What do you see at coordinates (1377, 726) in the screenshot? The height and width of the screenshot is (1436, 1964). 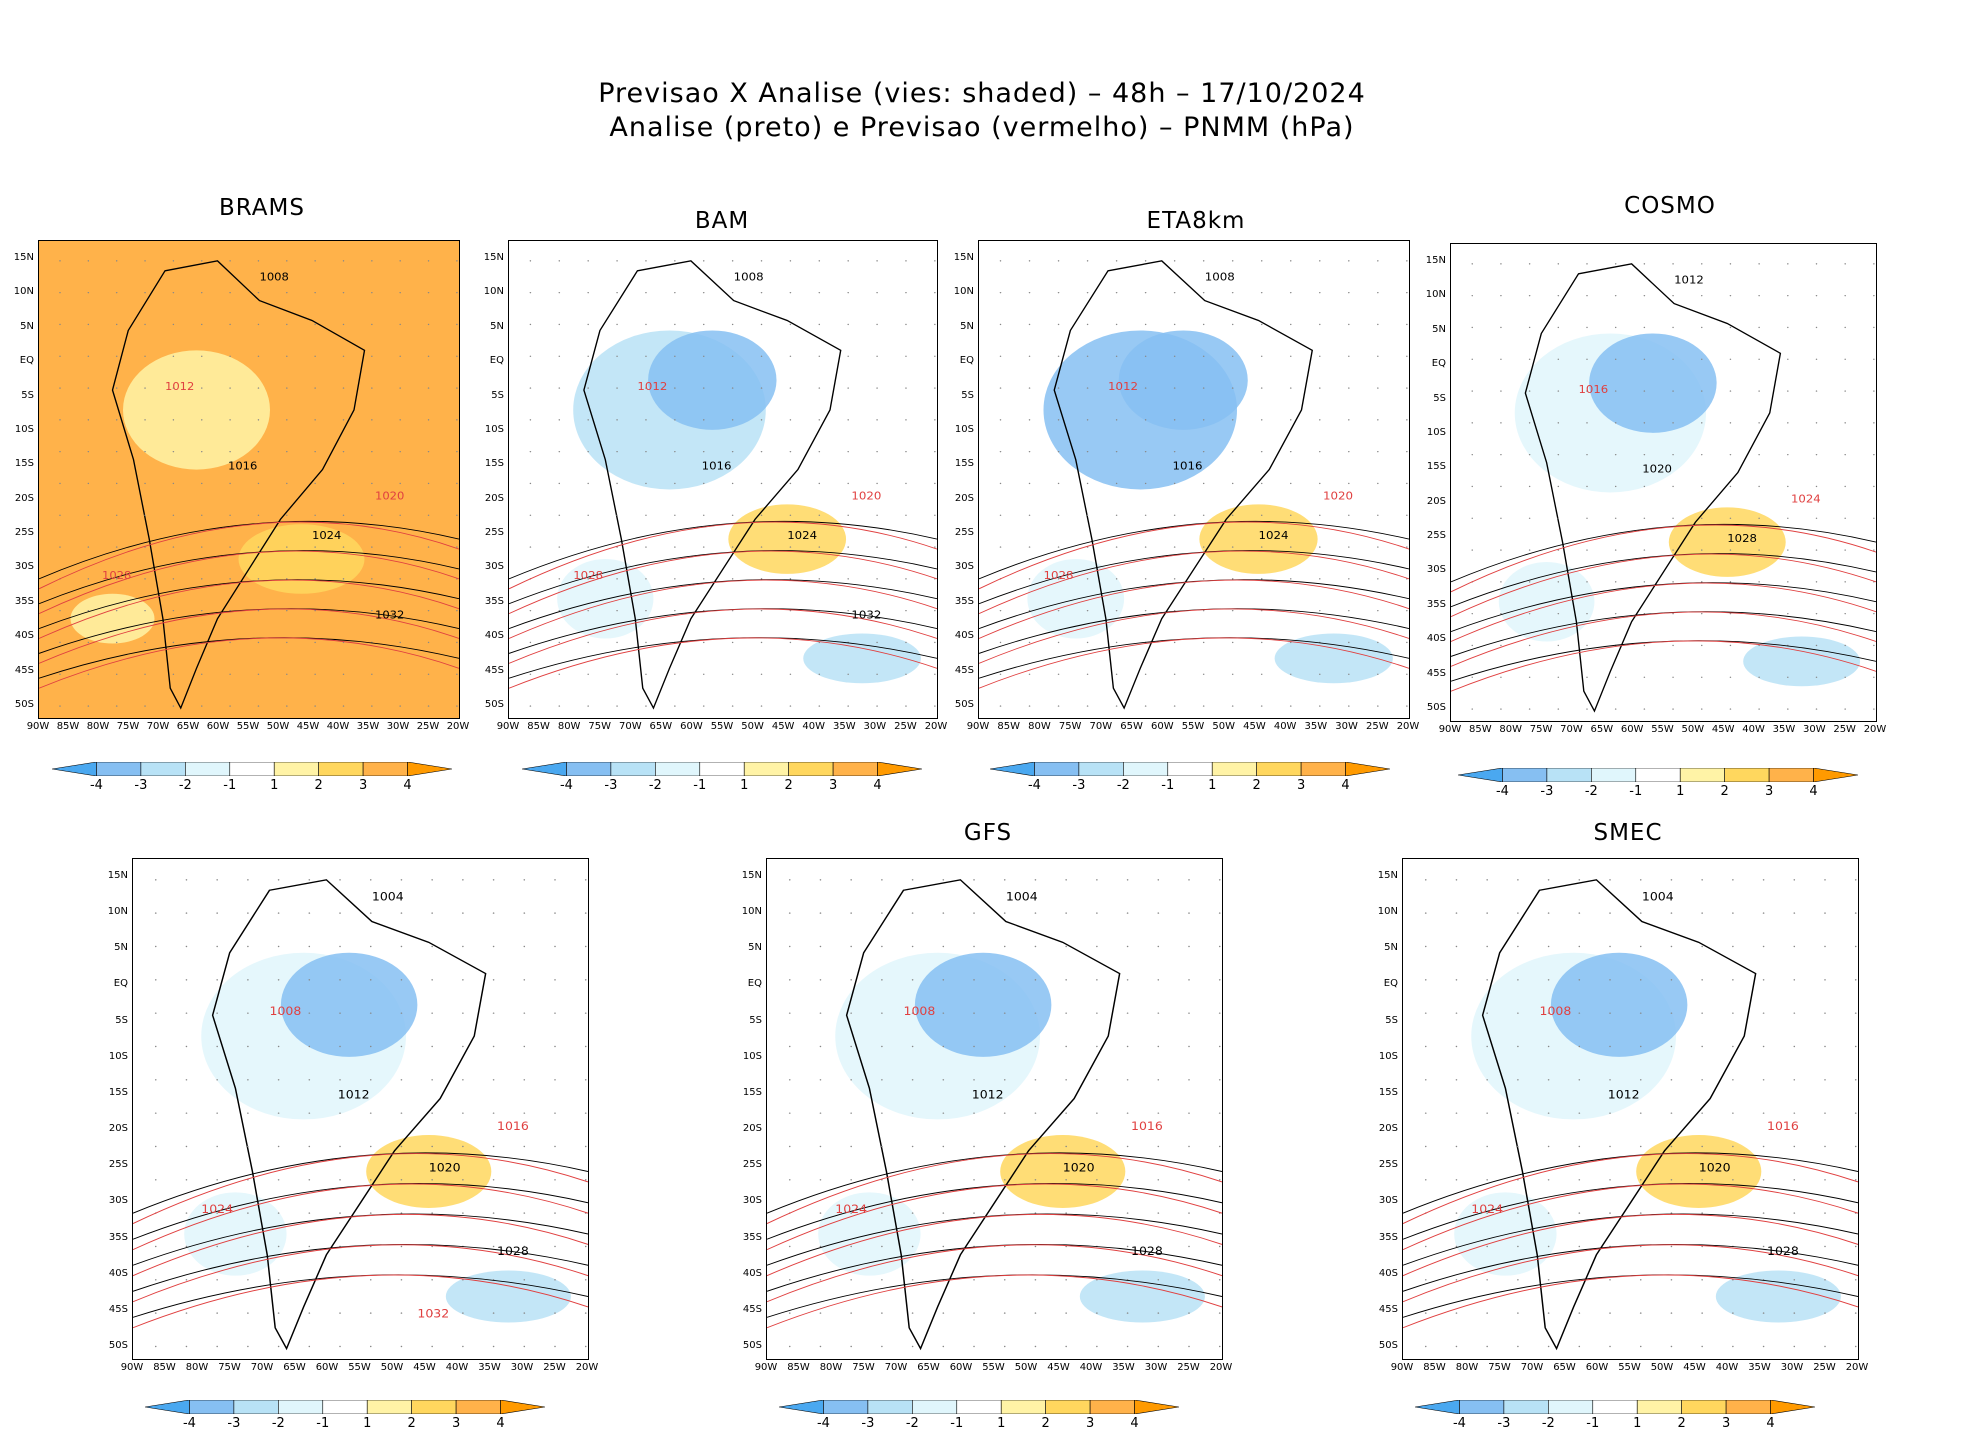 I see `lon-tick-label: 25W` at bounding box center [1377, 726].